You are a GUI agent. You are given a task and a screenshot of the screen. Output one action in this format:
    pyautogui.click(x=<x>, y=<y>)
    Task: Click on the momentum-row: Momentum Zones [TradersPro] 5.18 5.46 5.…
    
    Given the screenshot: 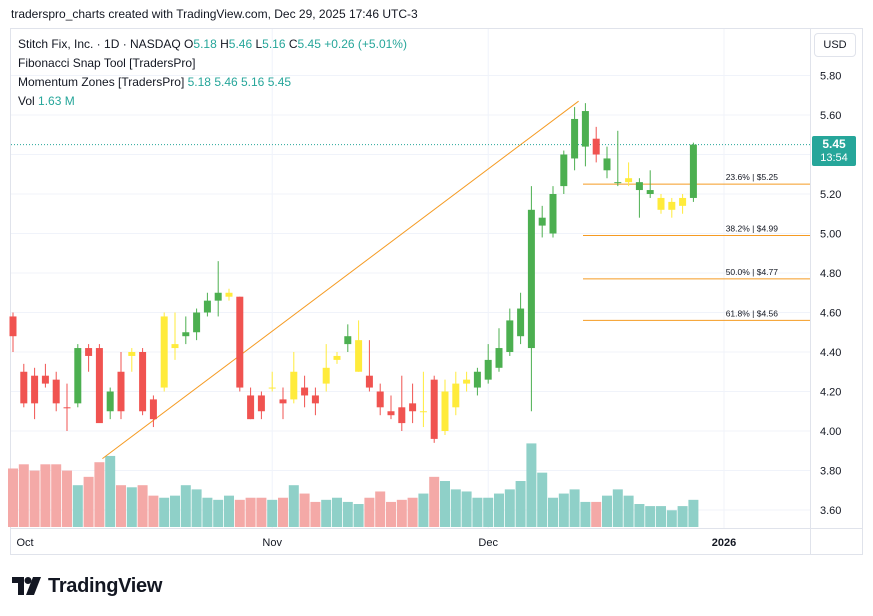 What is the action you would take?
    pyautogui.click(x=212, y=82)
    